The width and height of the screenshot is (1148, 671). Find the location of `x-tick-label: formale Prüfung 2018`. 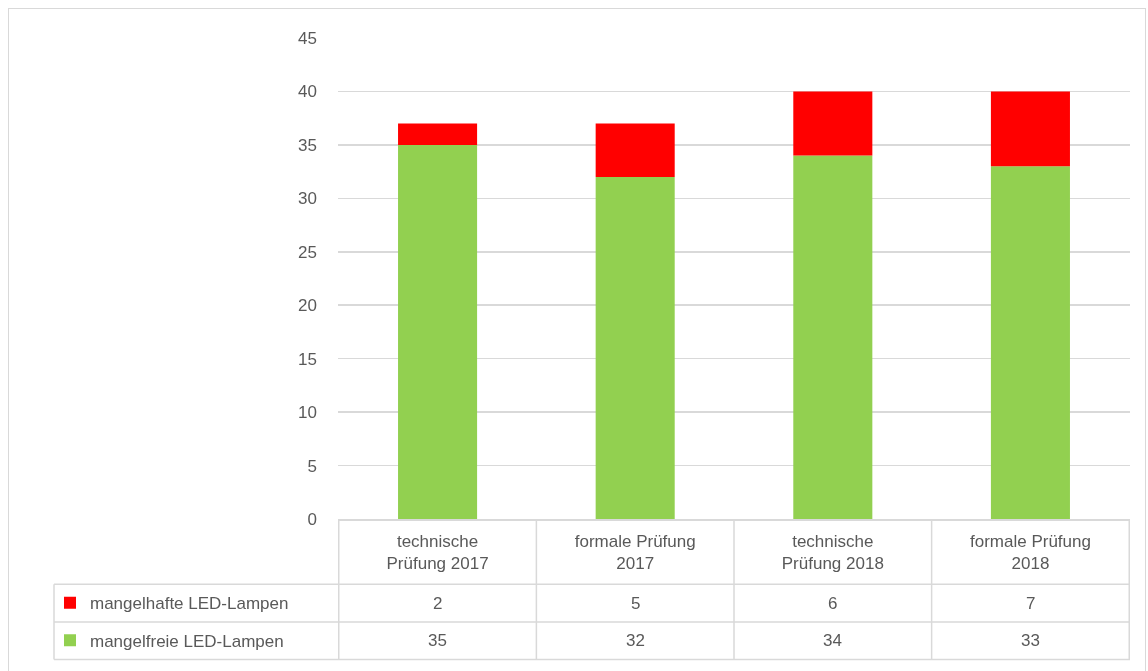

x-tick-label: formale Prüfung 2018 is located at coordinates (1030, 552).